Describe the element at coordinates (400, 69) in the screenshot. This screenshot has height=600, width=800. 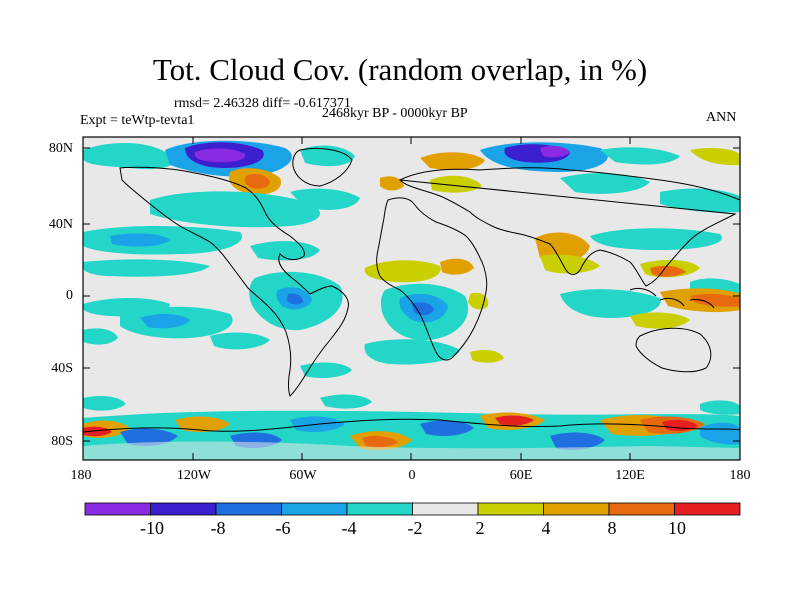
I see `map-title: Tot. Cloud Cov. (random overlap, in %)` at that location.